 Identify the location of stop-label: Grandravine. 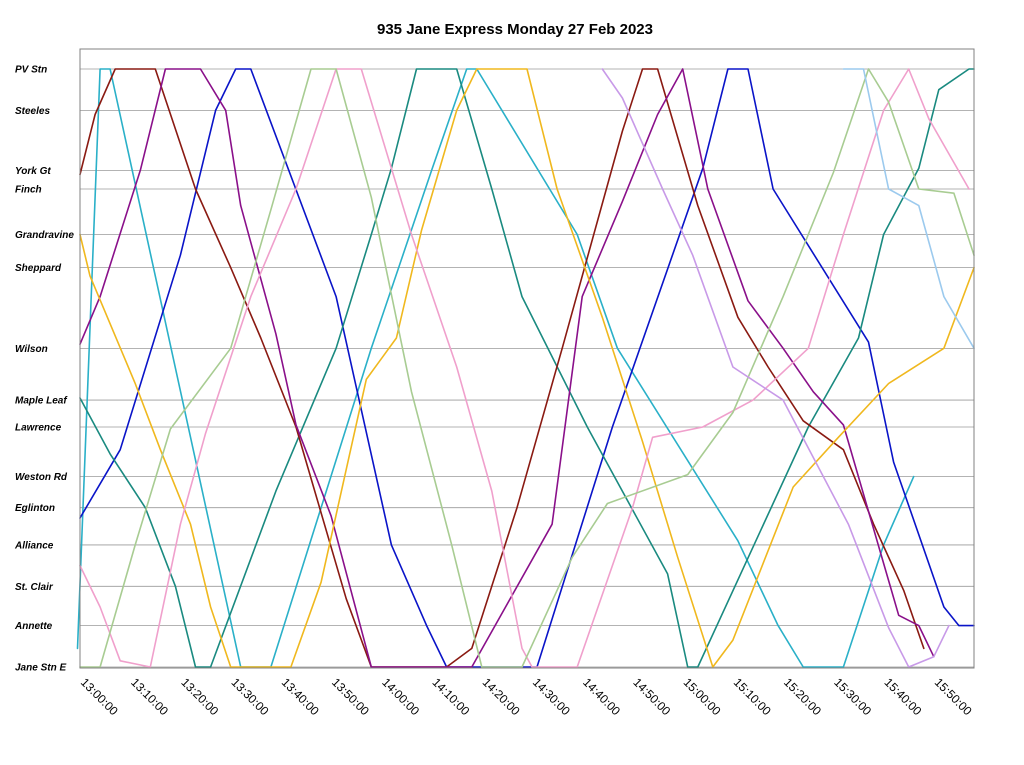
(44, 235).